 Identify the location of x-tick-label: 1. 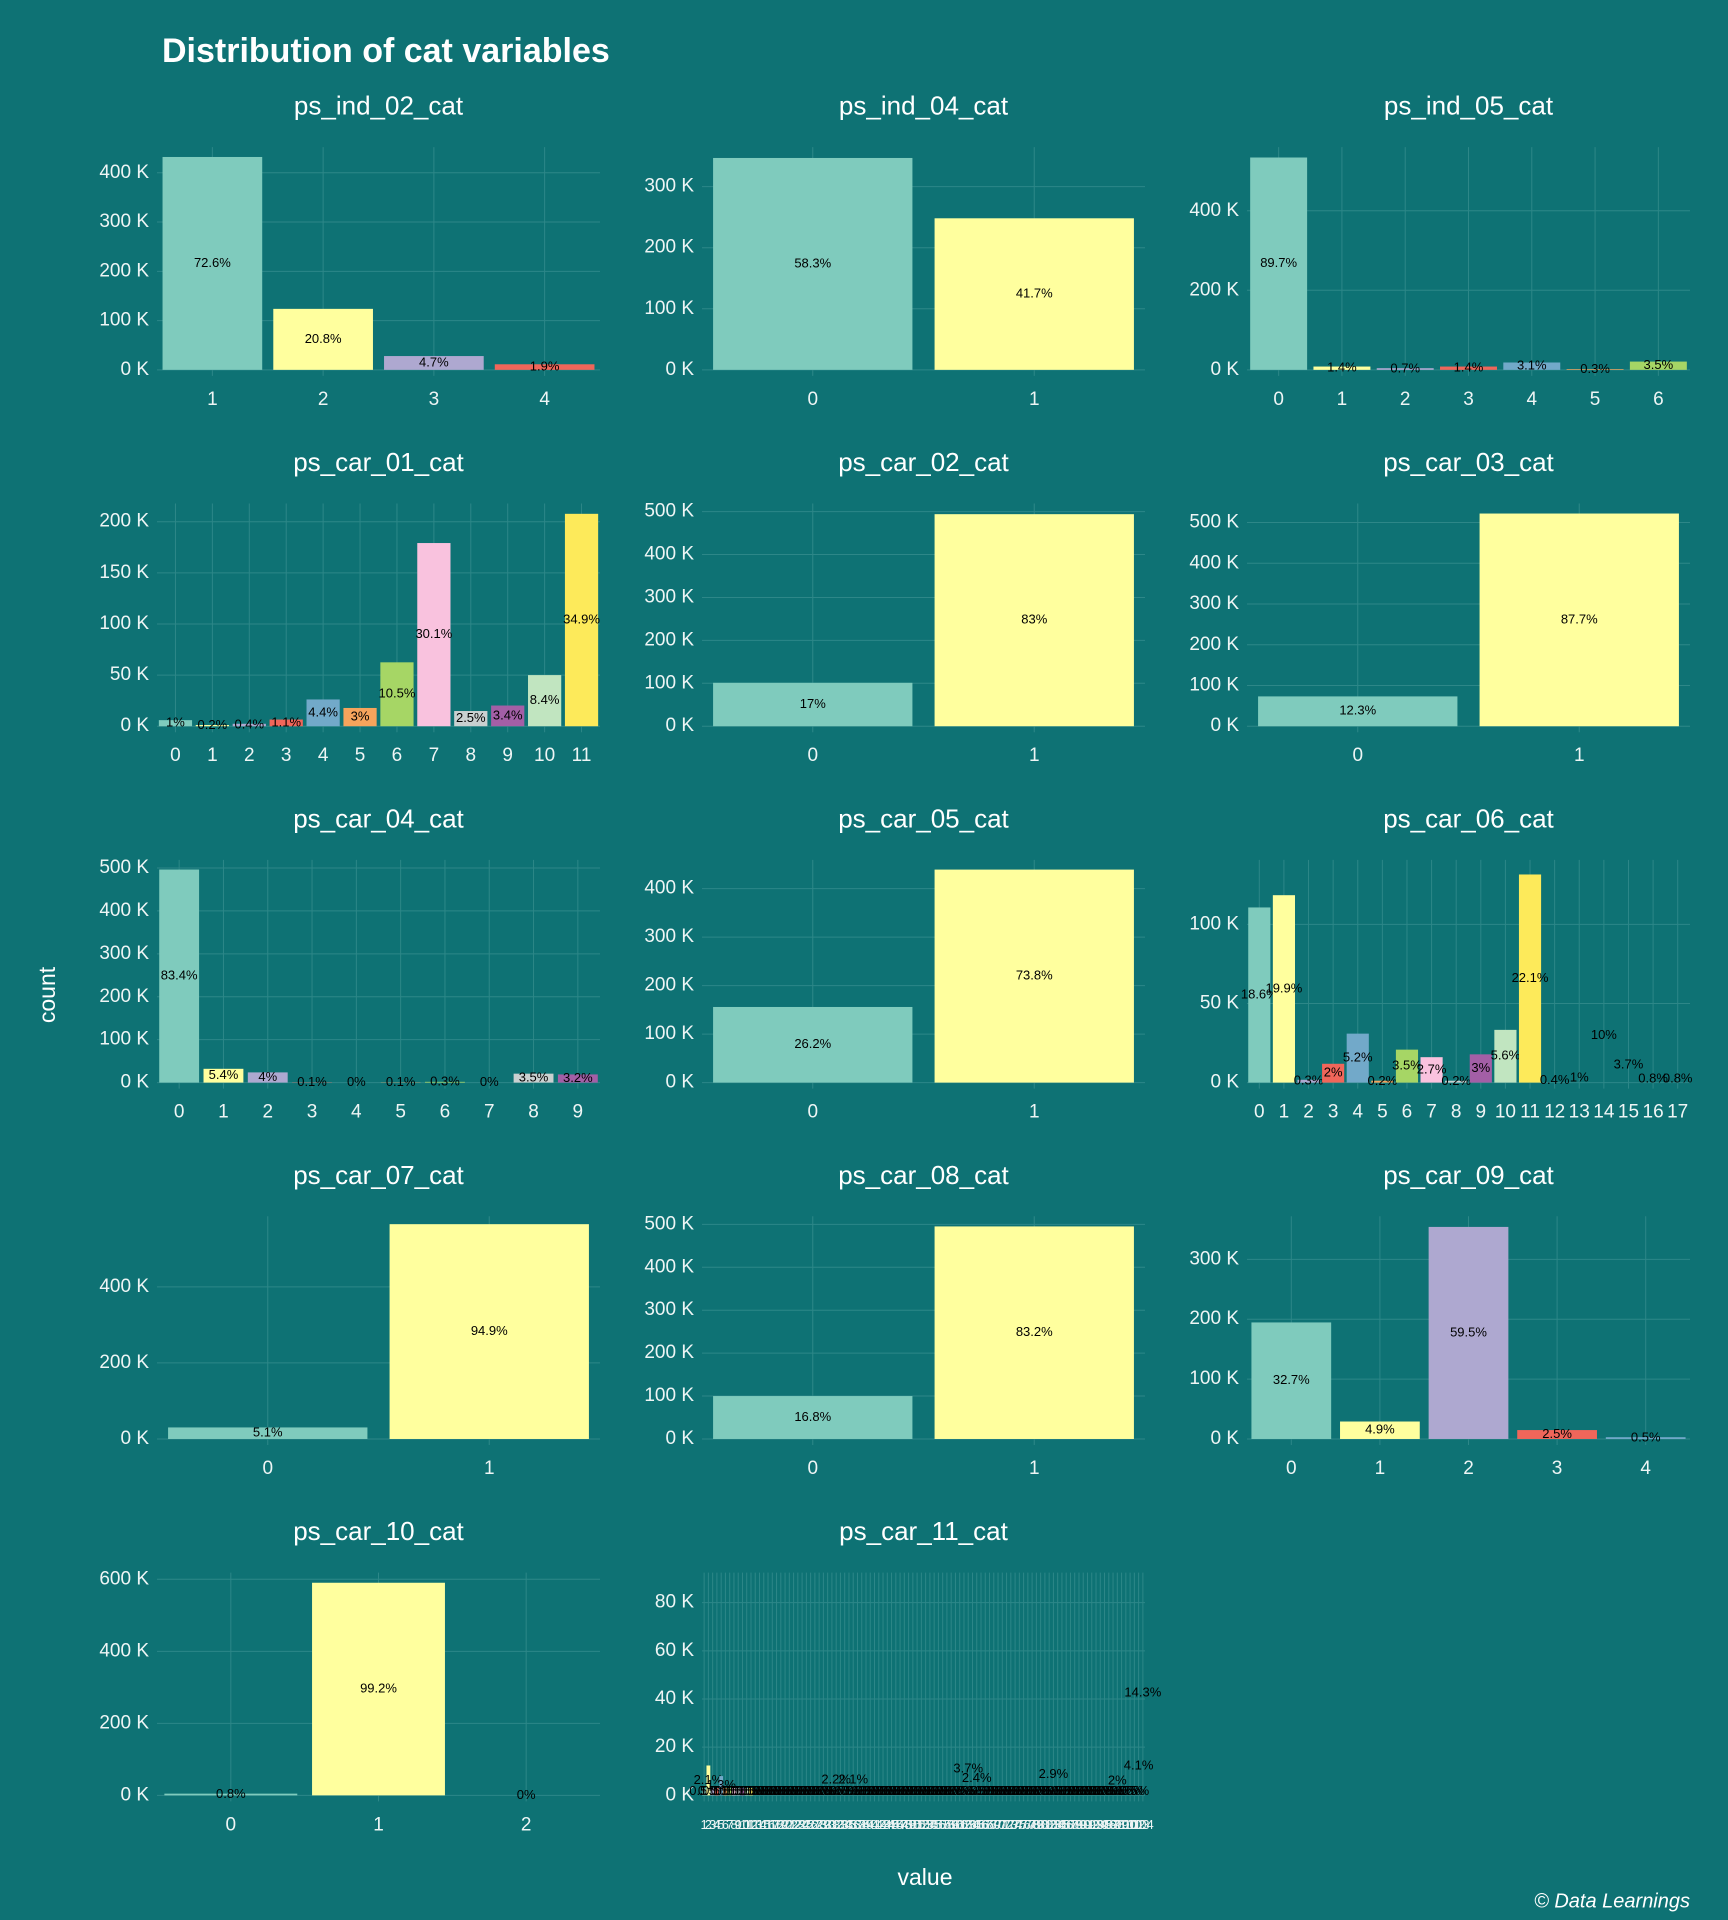
(223, 1112).